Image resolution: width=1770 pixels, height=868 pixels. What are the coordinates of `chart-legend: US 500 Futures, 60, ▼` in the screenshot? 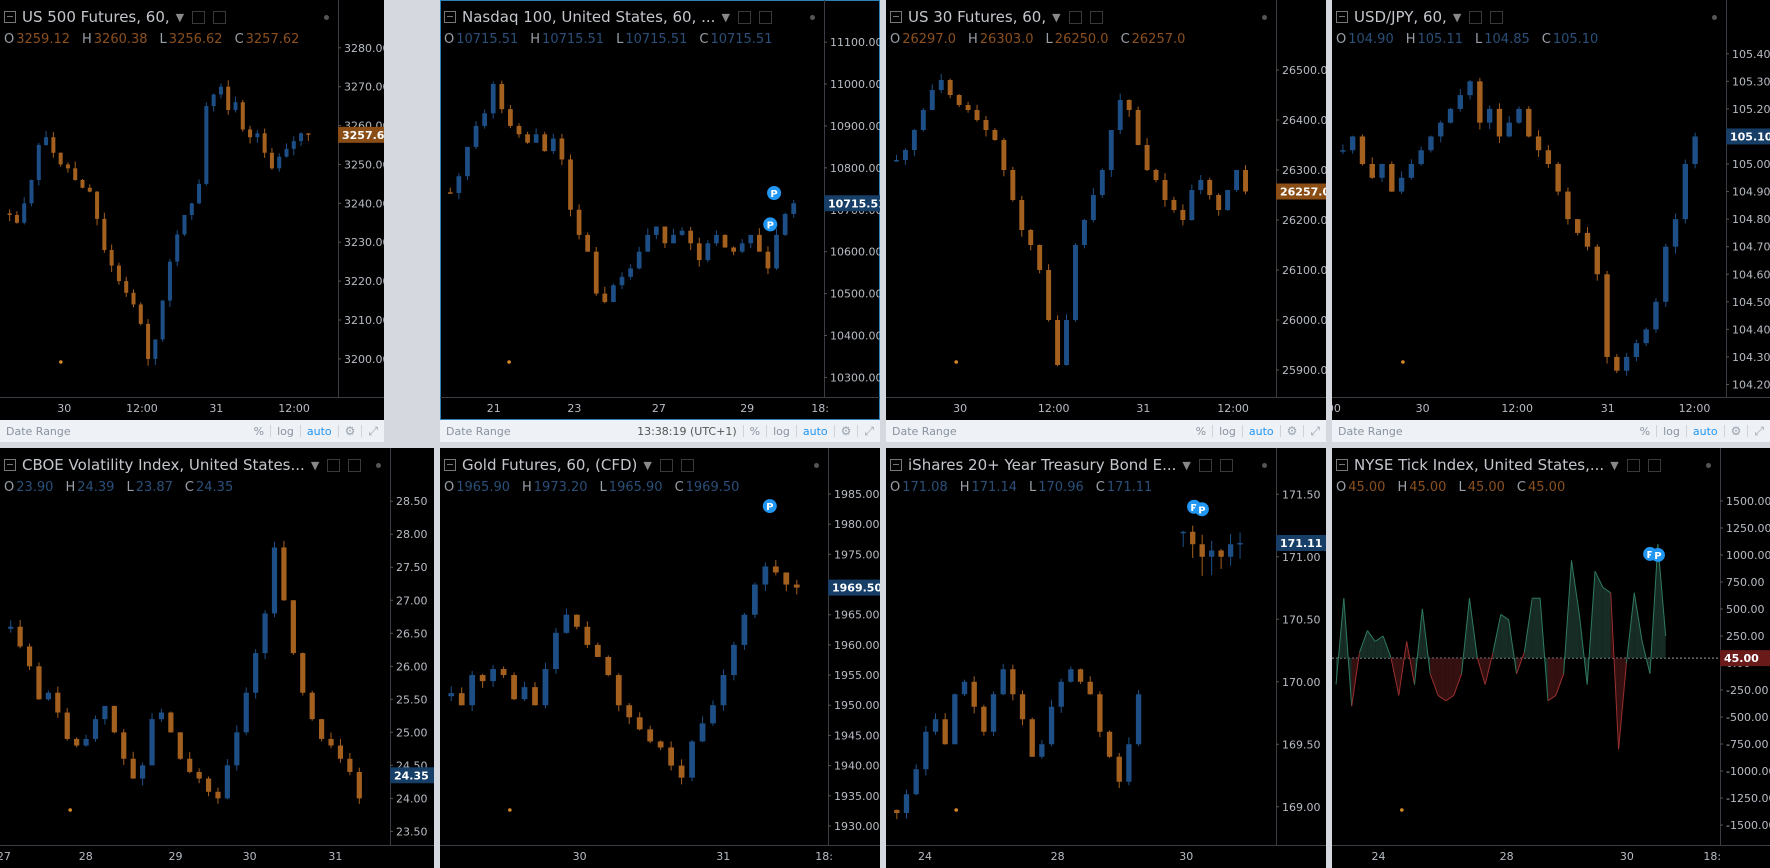 It's located at (115, 17).